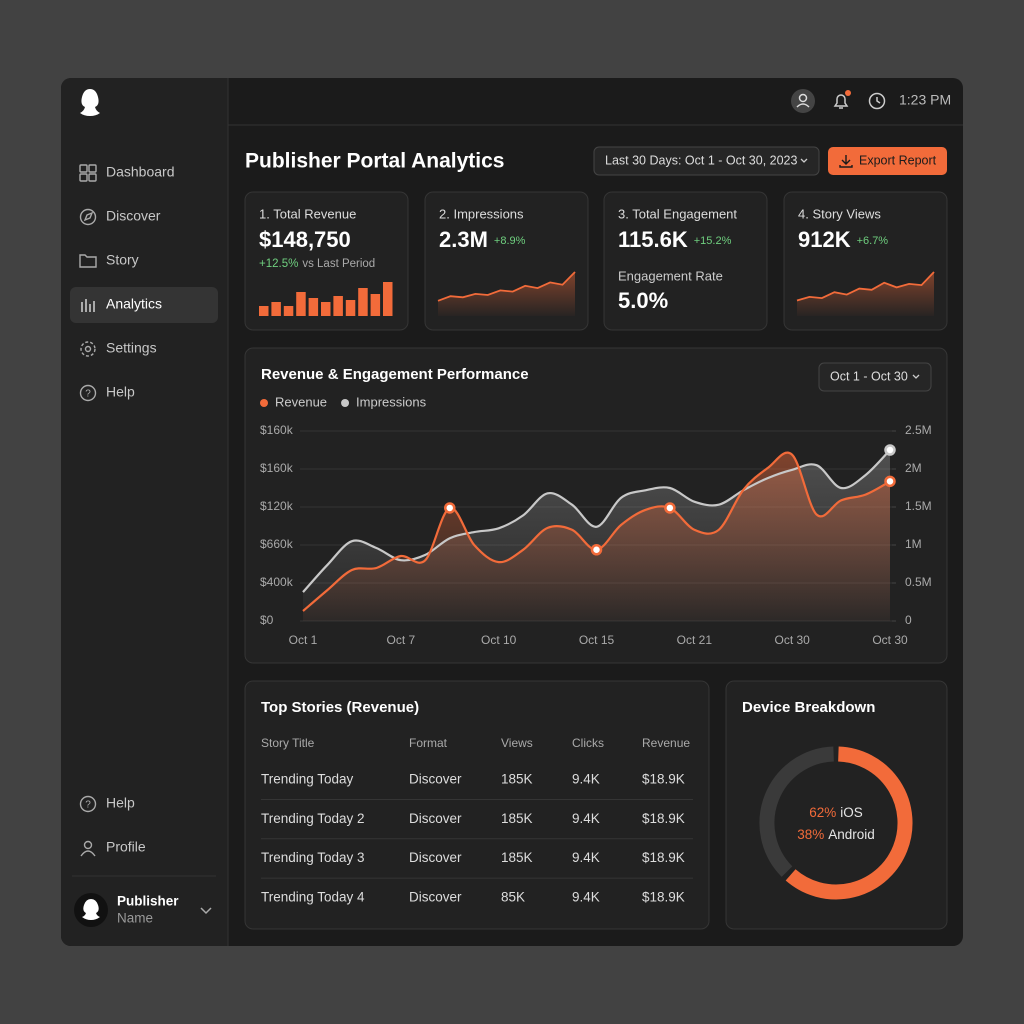 This screenshot has height=1024, width=1024. I want to click on range-button, so click(875, 377).